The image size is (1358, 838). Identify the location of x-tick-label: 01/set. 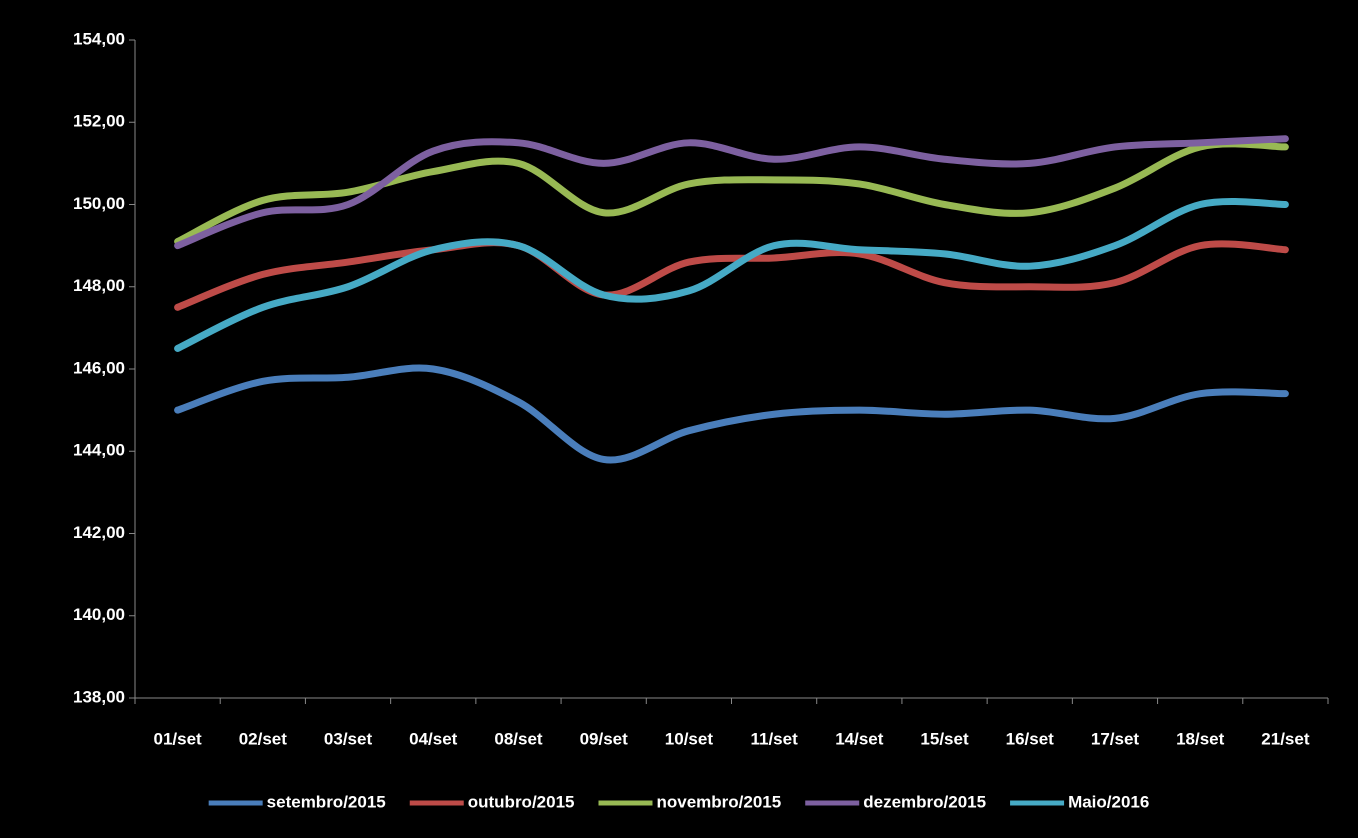
(178, 738).